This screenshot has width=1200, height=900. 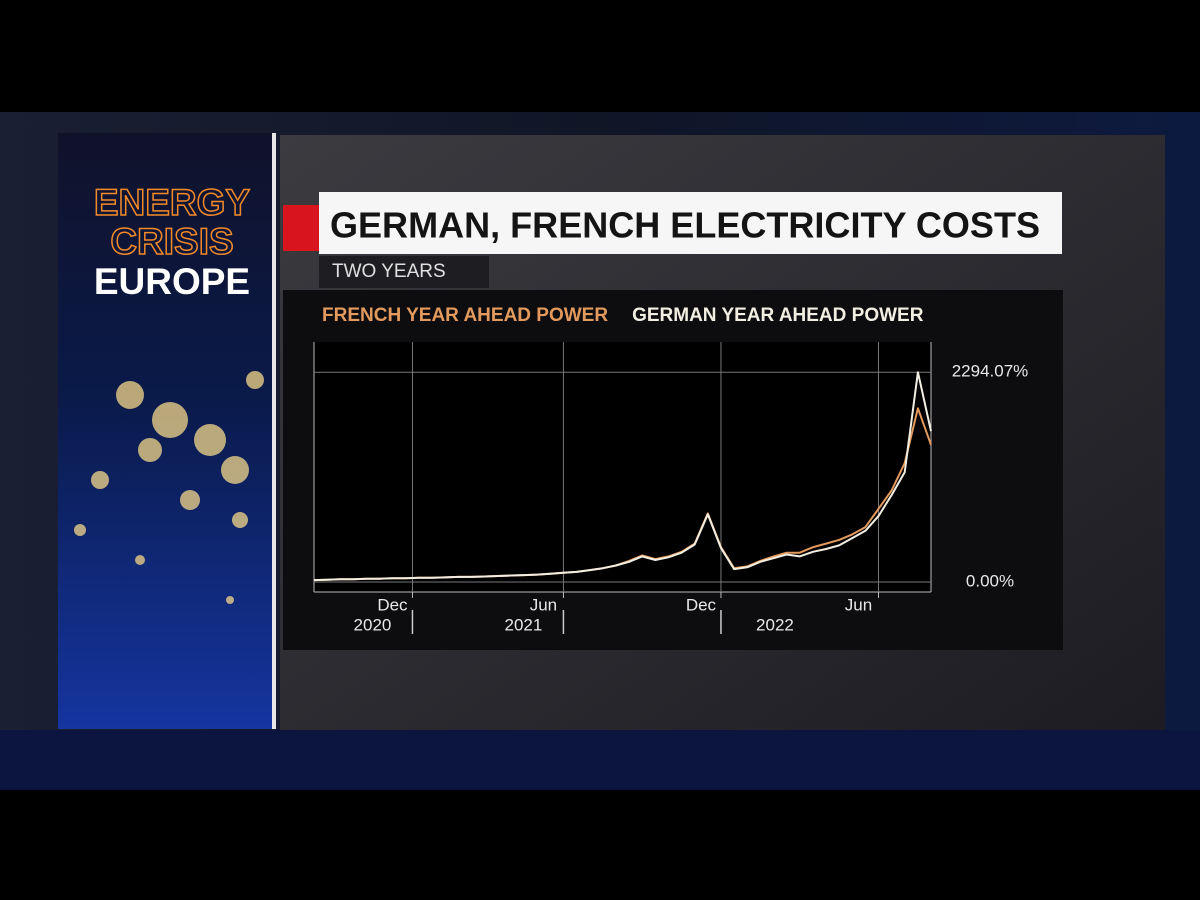 What do you see at coordinates (171, 241) in the screenshot?
I see `side-line: CRISIS` at bounding box center [171, 241].